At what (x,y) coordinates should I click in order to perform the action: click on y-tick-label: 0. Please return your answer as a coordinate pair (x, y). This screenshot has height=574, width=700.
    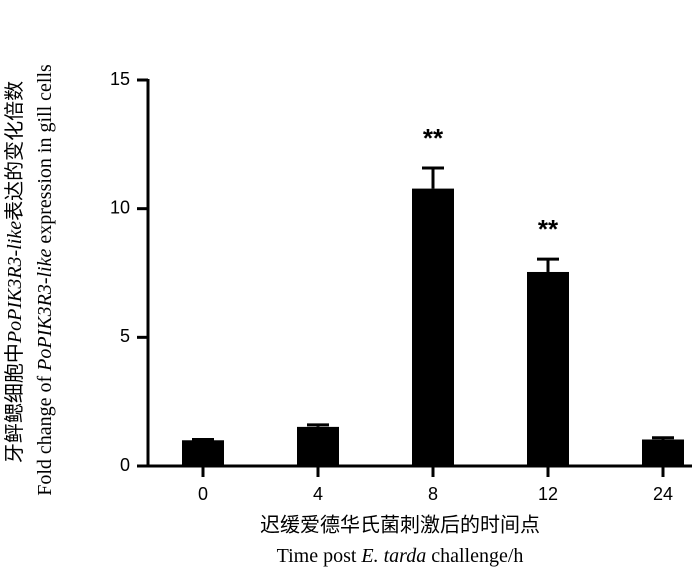
    Looking at the image, I should click on (125, 465).